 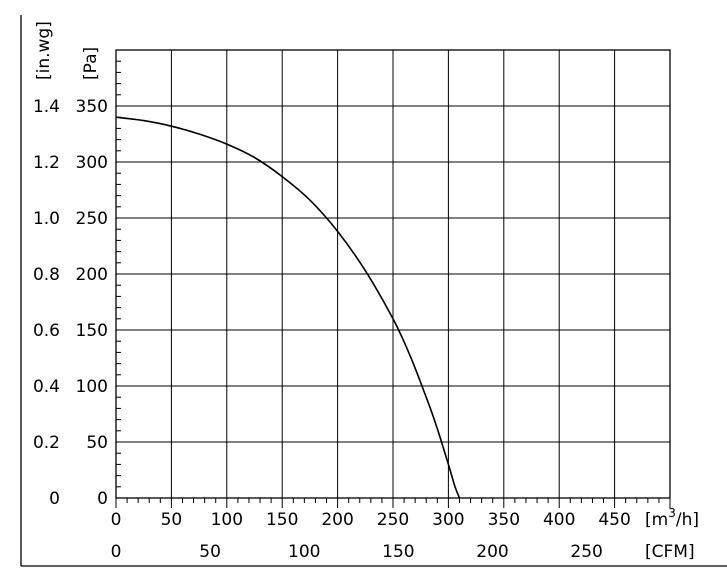 What do you see at coordinates (210, 552) in the screenshot?
I see `x-tick-label-cfm: 50` at bounding box center [210, 552].